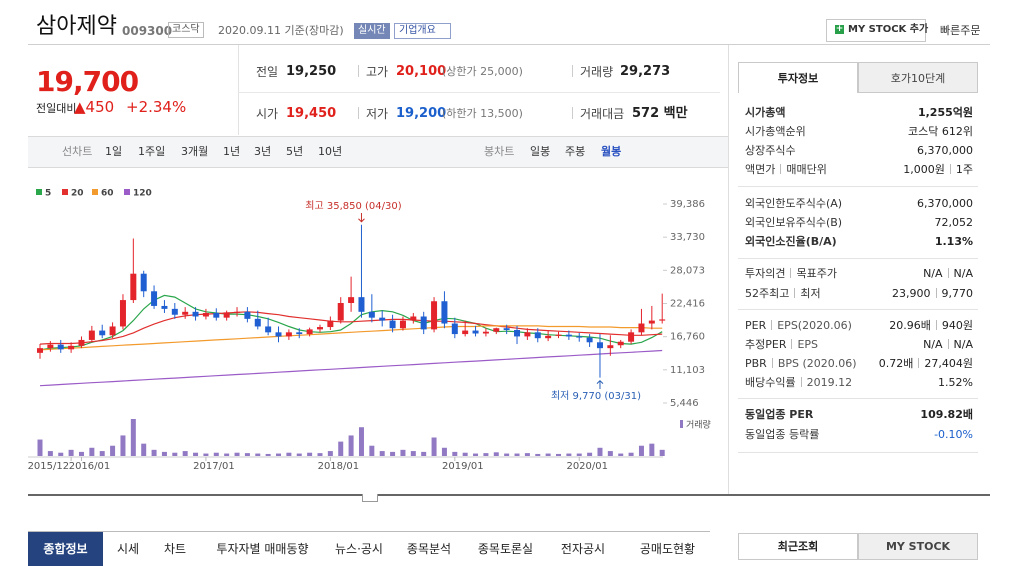 The height and width of the screenshot is (566, 1010). What do you see at coordinates (858, 258) in the screenshot?
I see `section-divider` at bounding box center [858, 258].